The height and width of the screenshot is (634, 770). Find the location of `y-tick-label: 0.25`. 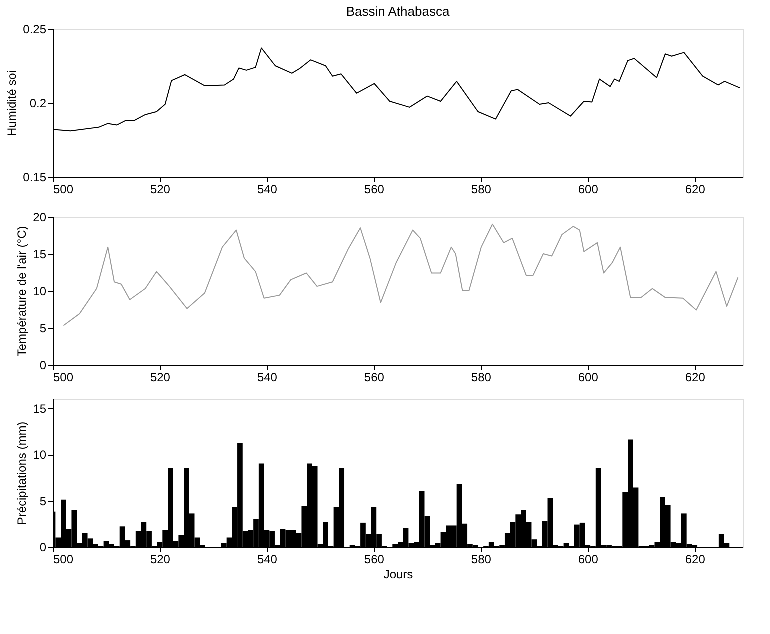

y-tick-label: 0.25 is located at coordinates (35, 29).